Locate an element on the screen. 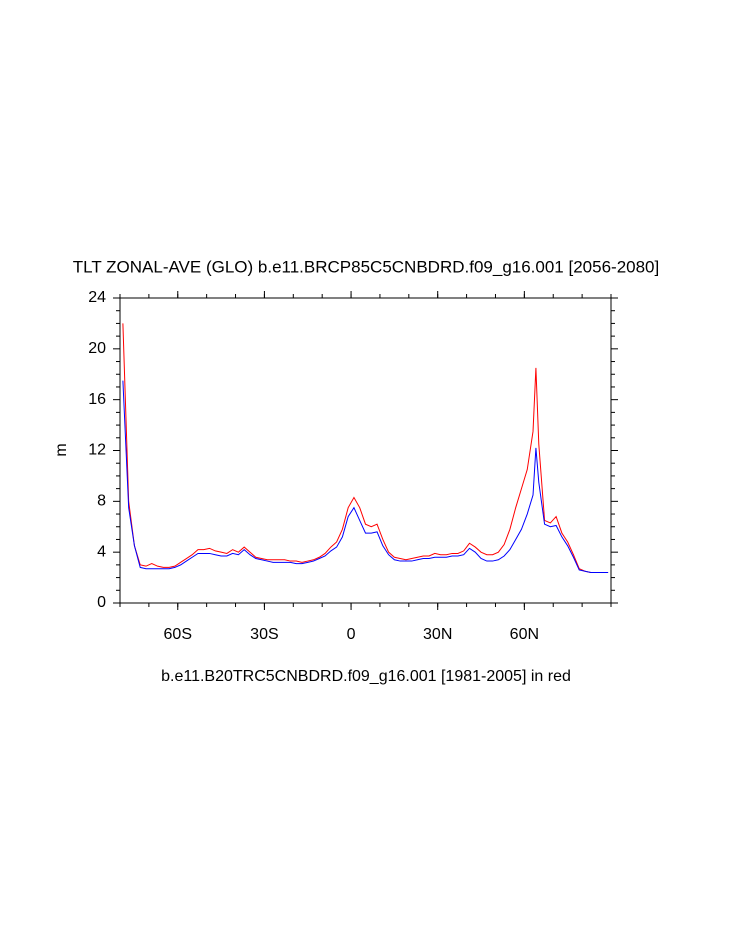  y-tick-label: 24 is located at coordinates (97, 297).